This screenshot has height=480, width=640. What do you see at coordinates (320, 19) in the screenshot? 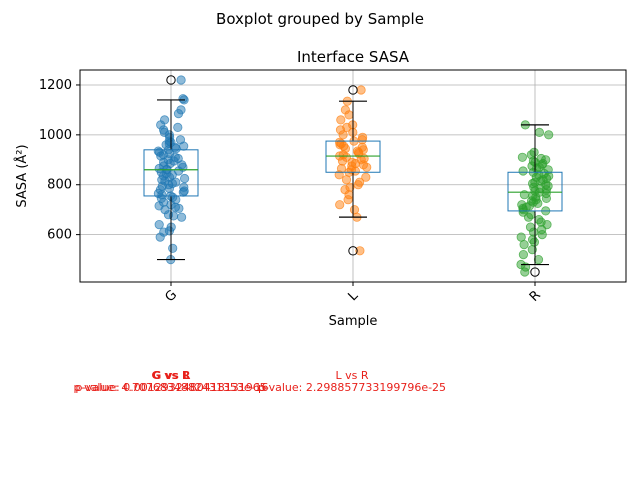
I see `figure-suptitle: Boxplot grouped by Sample` at bounding box center [320, 19].